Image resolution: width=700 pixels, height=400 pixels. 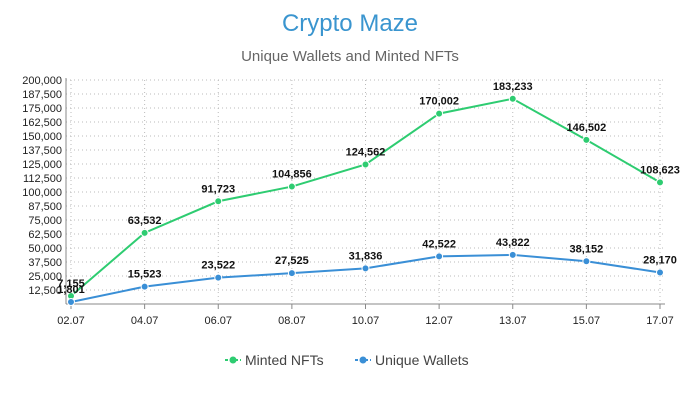 What do you see at coordinates (42, 151) in the screenshot?
I see `y-tick-label: 137,500` at bounding box center [42, 151].